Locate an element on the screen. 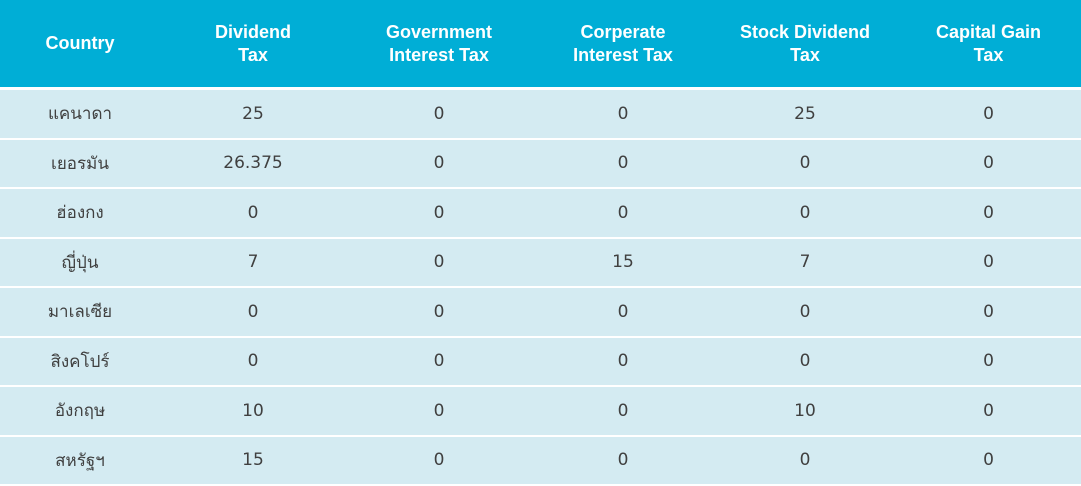 This screenshot has width=1081, height=486. header-government-interest-tax: Government Interest Tax is located at coordinates (439, 45).